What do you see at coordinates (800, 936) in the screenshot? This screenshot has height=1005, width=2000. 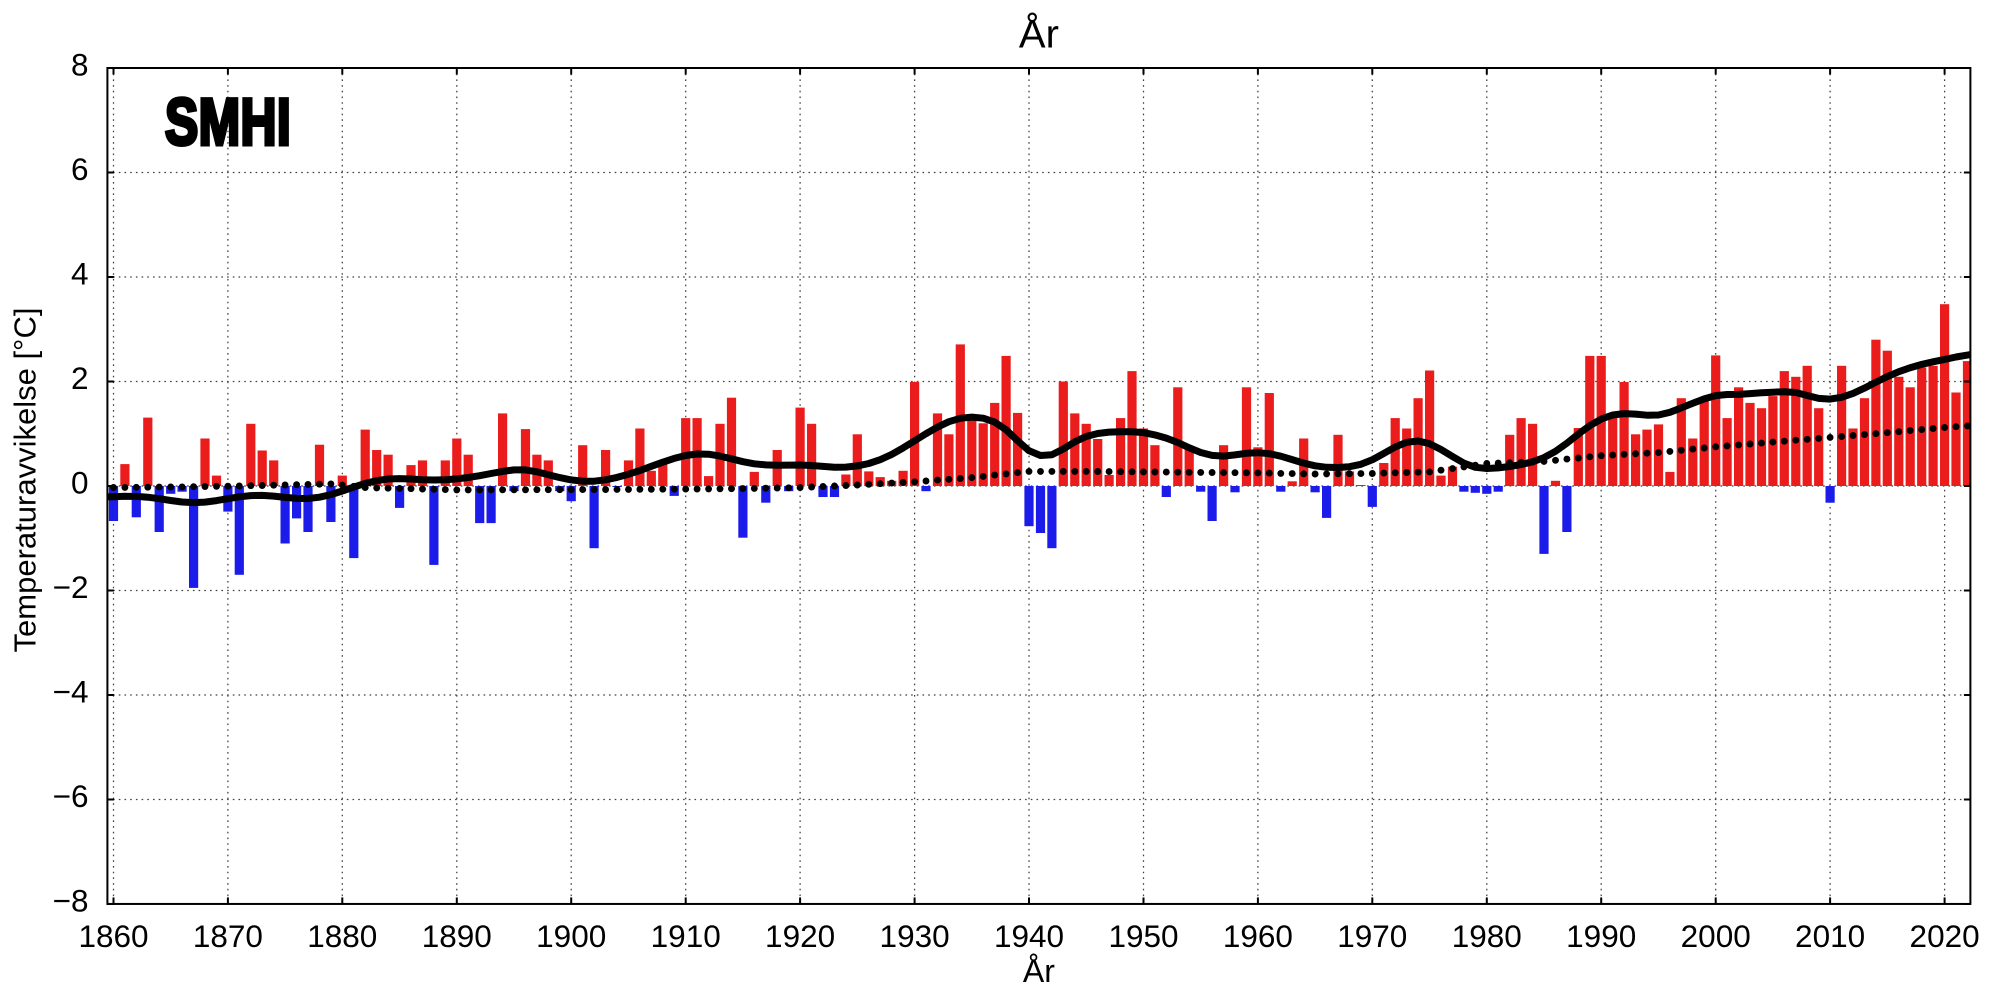 I see `svg-text: 1920` at bounding box center [800, 936].